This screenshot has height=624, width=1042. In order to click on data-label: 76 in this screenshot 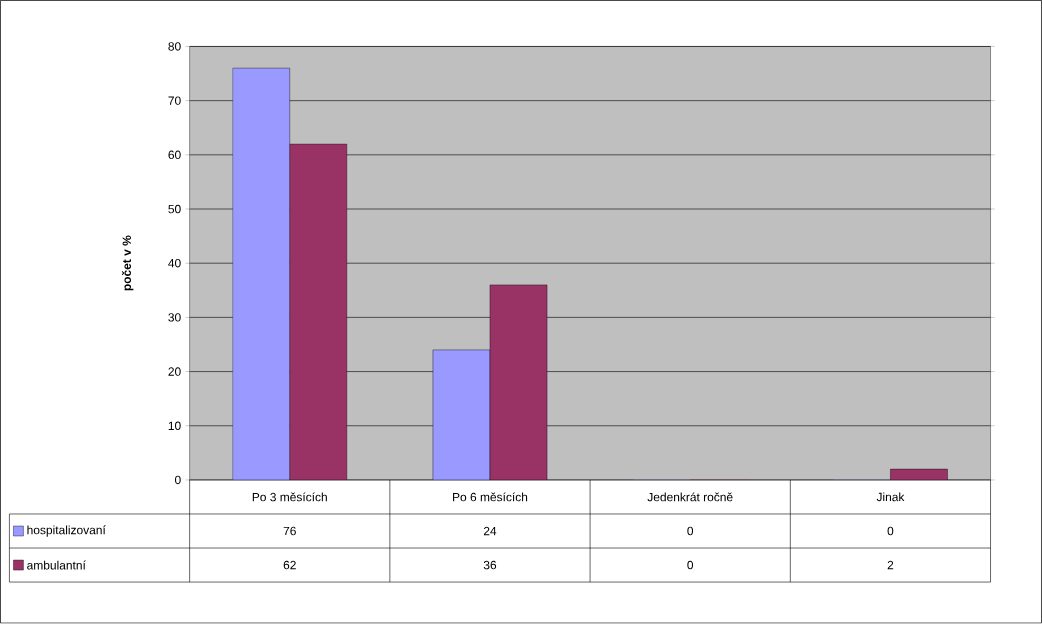, I will do `click(289, 531)`.